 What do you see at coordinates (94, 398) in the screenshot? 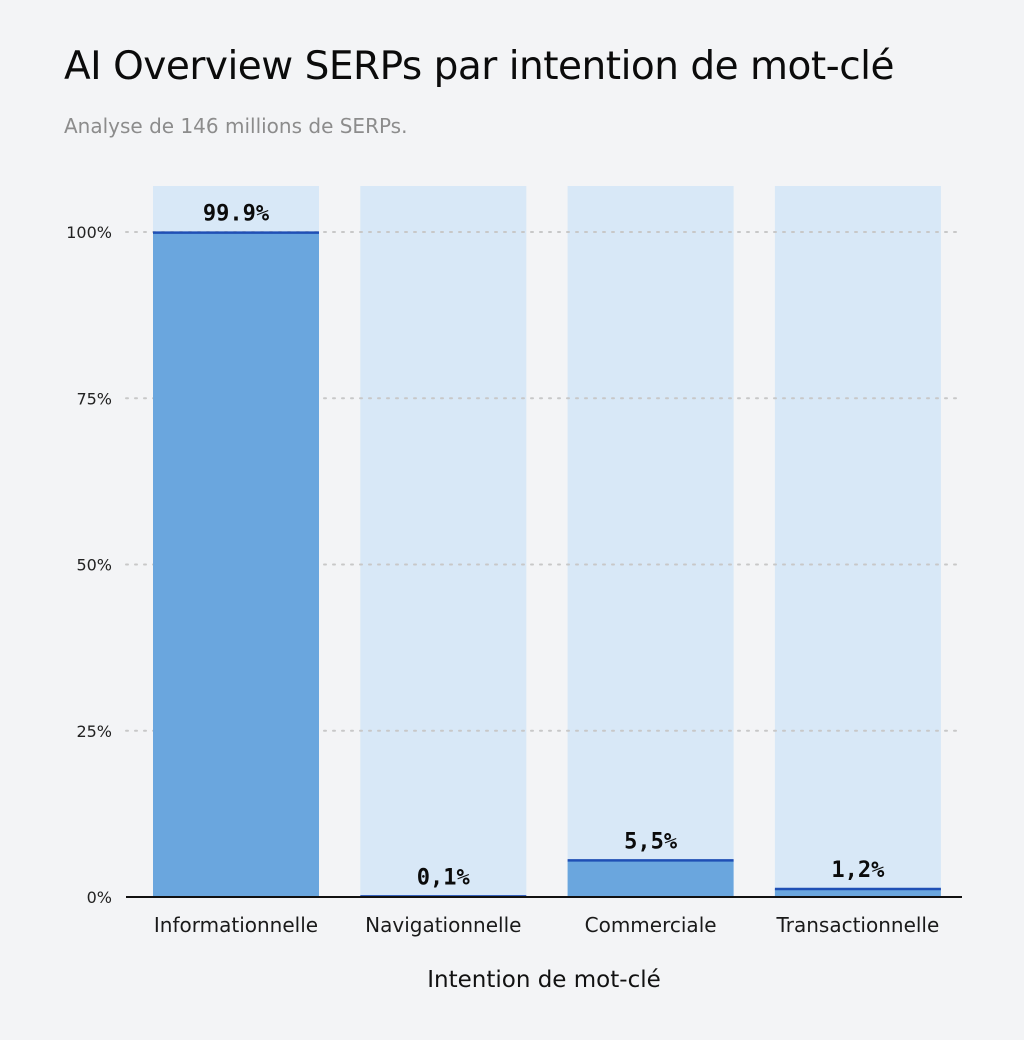
I see `y-tick-label: 75%` at bounding box center [94, 398].